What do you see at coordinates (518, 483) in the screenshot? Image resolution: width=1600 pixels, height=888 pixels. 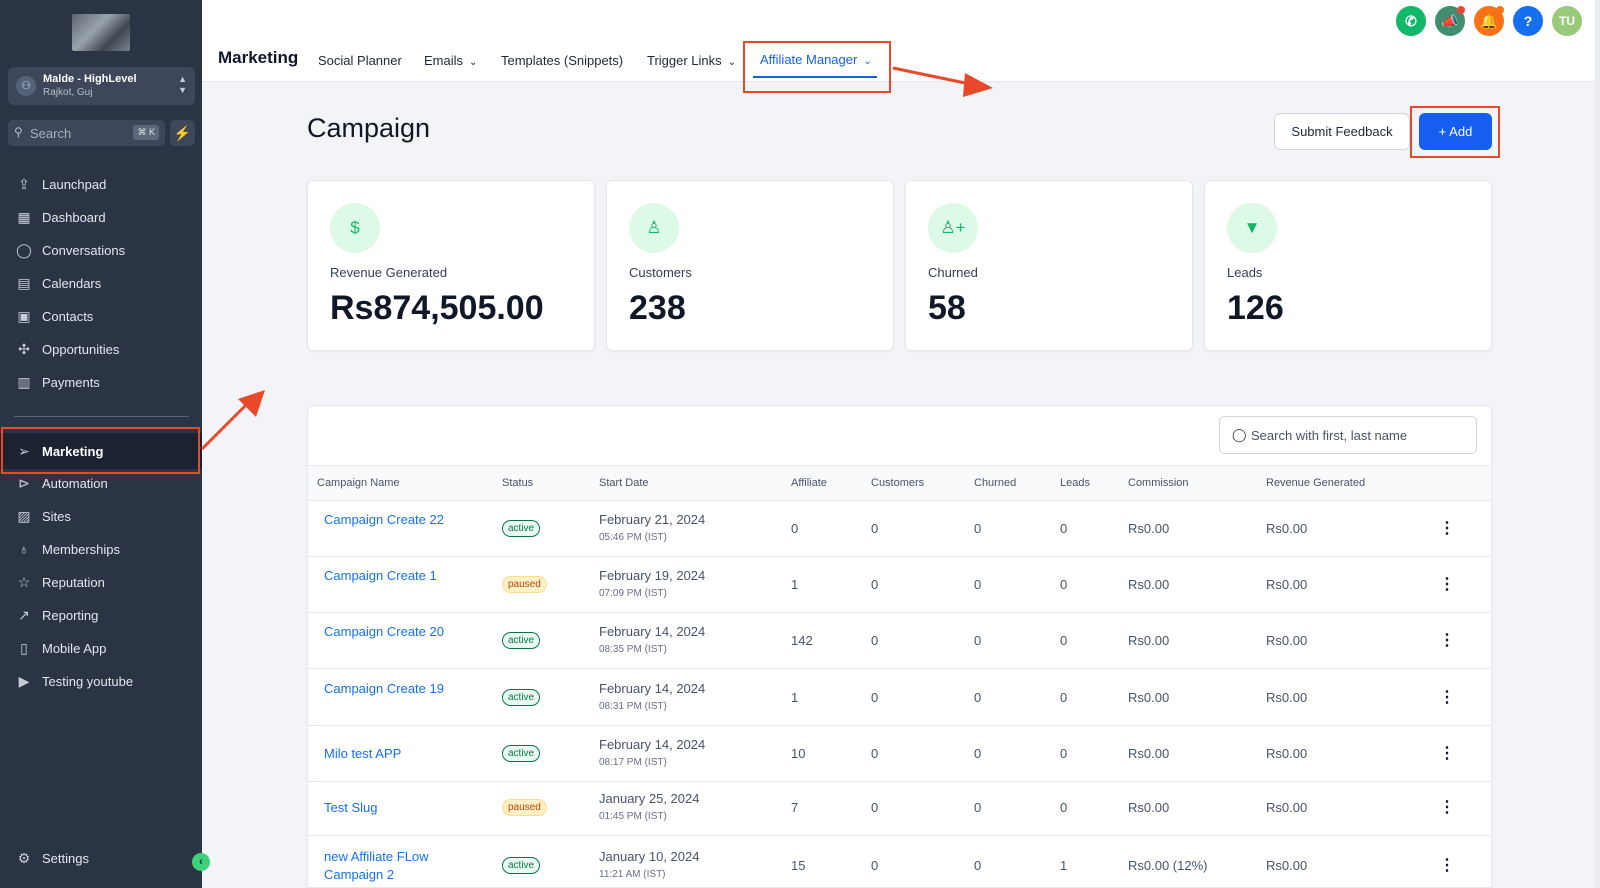 I see `column-header: Status` at bounding box center [518, 483].